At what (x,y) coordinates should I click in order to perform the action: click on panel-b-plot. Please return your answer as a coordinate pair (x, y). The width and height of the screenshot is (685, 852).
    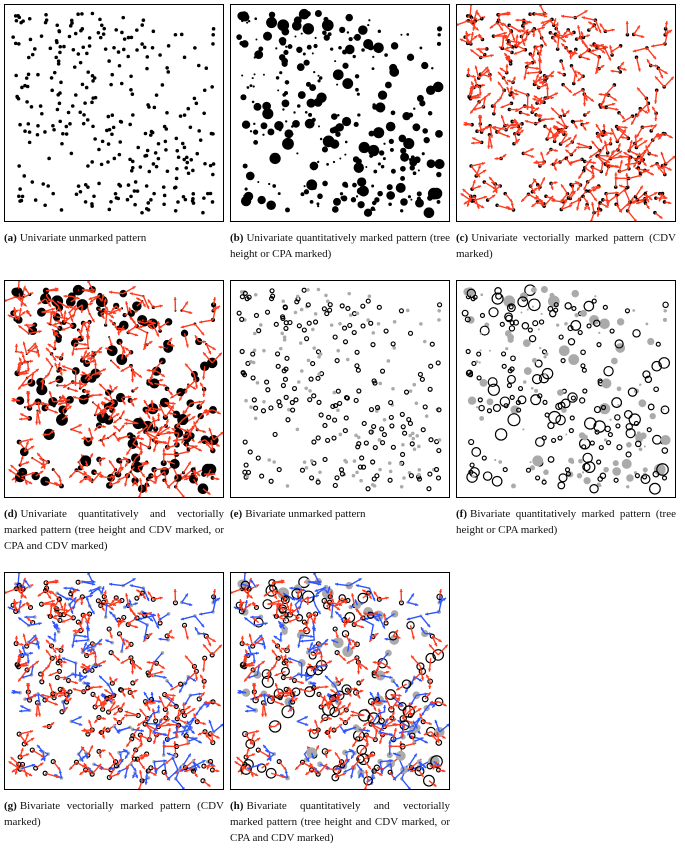
    Looking at the image, I should click on (340, 113).